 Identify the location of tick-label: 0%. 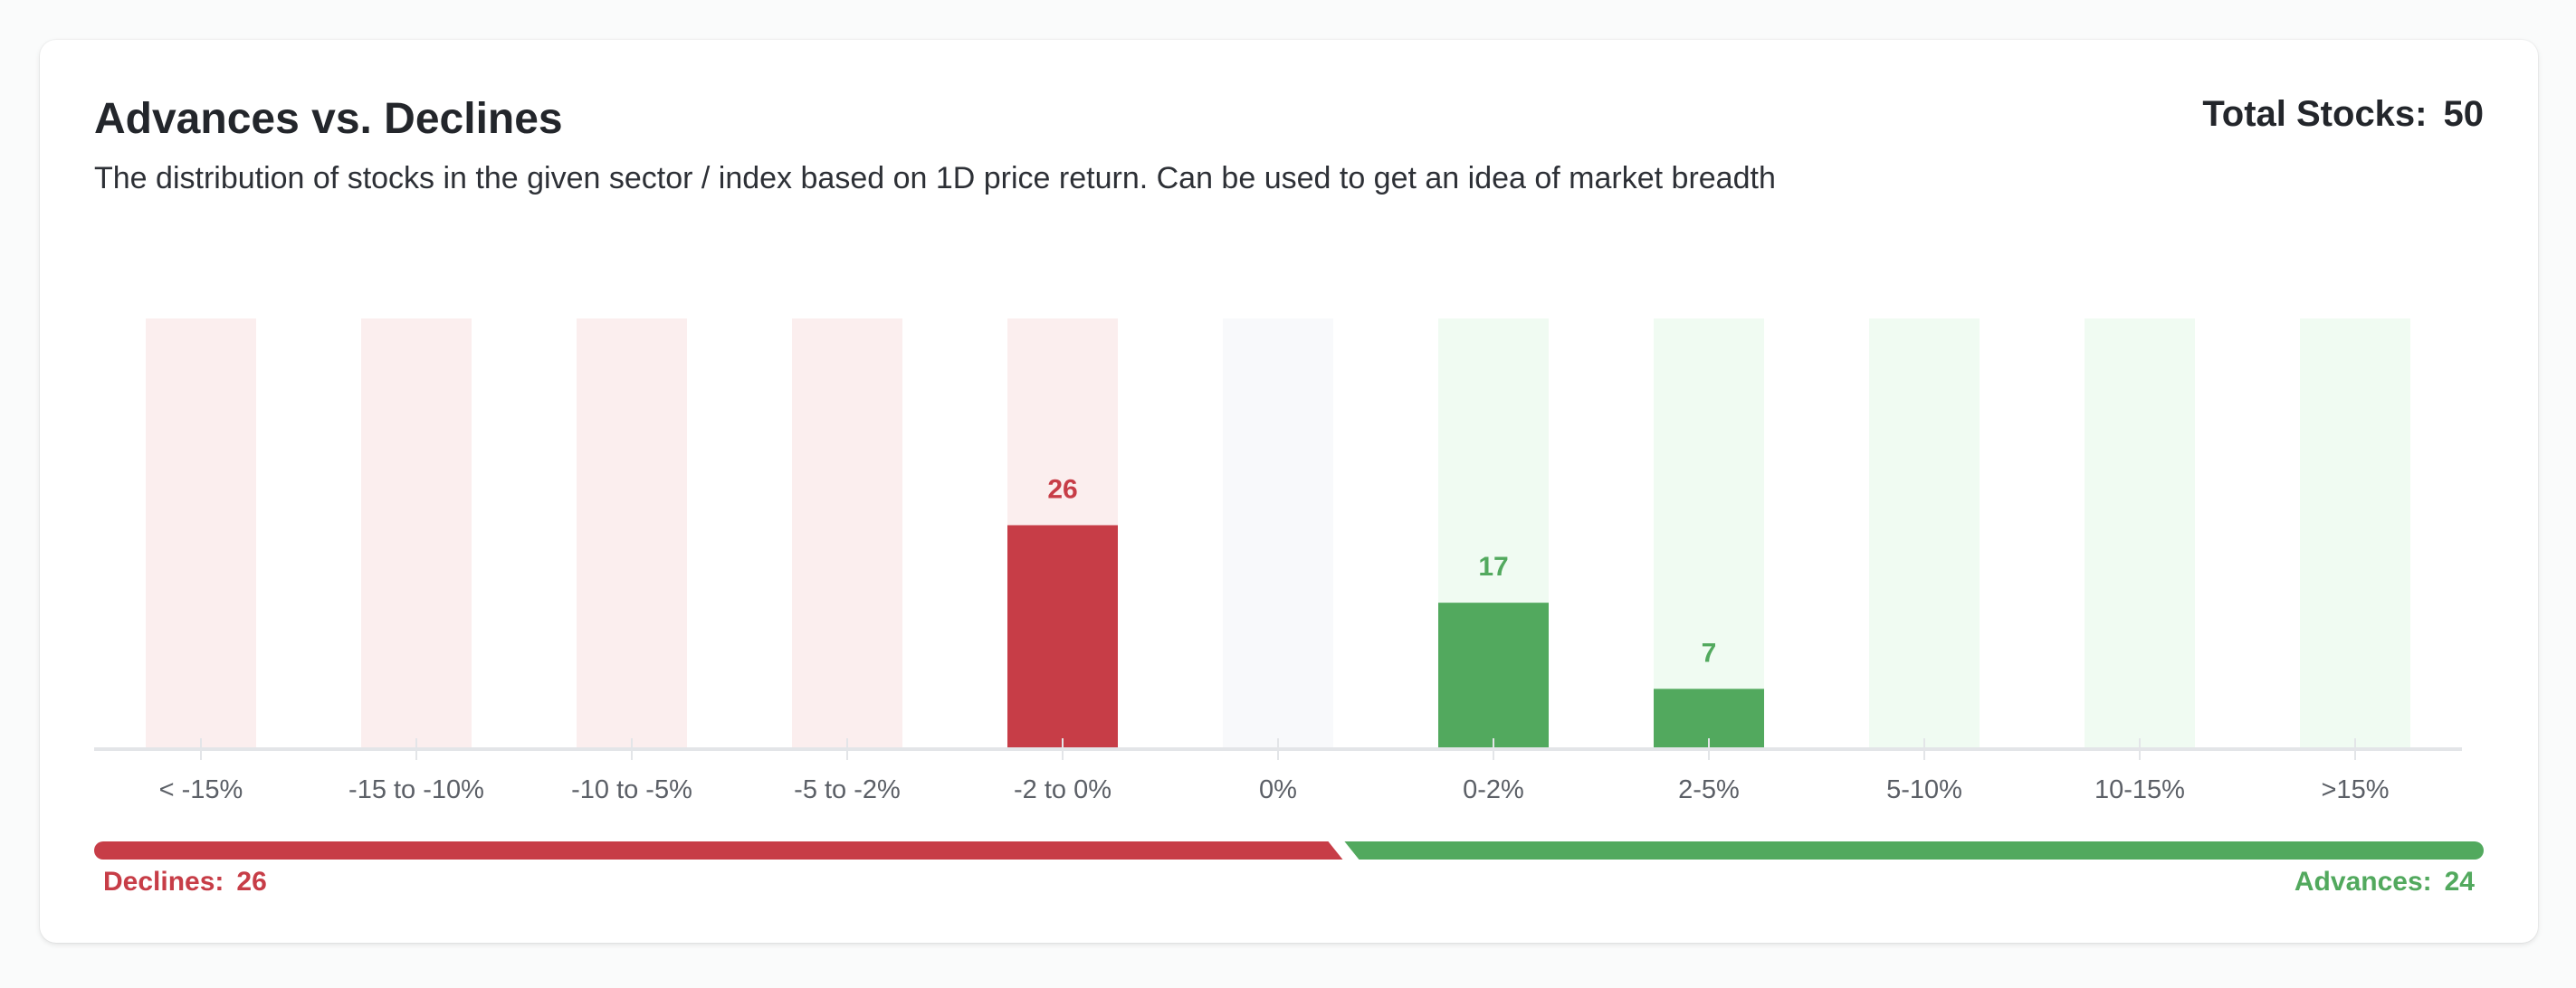
(1278, 790).